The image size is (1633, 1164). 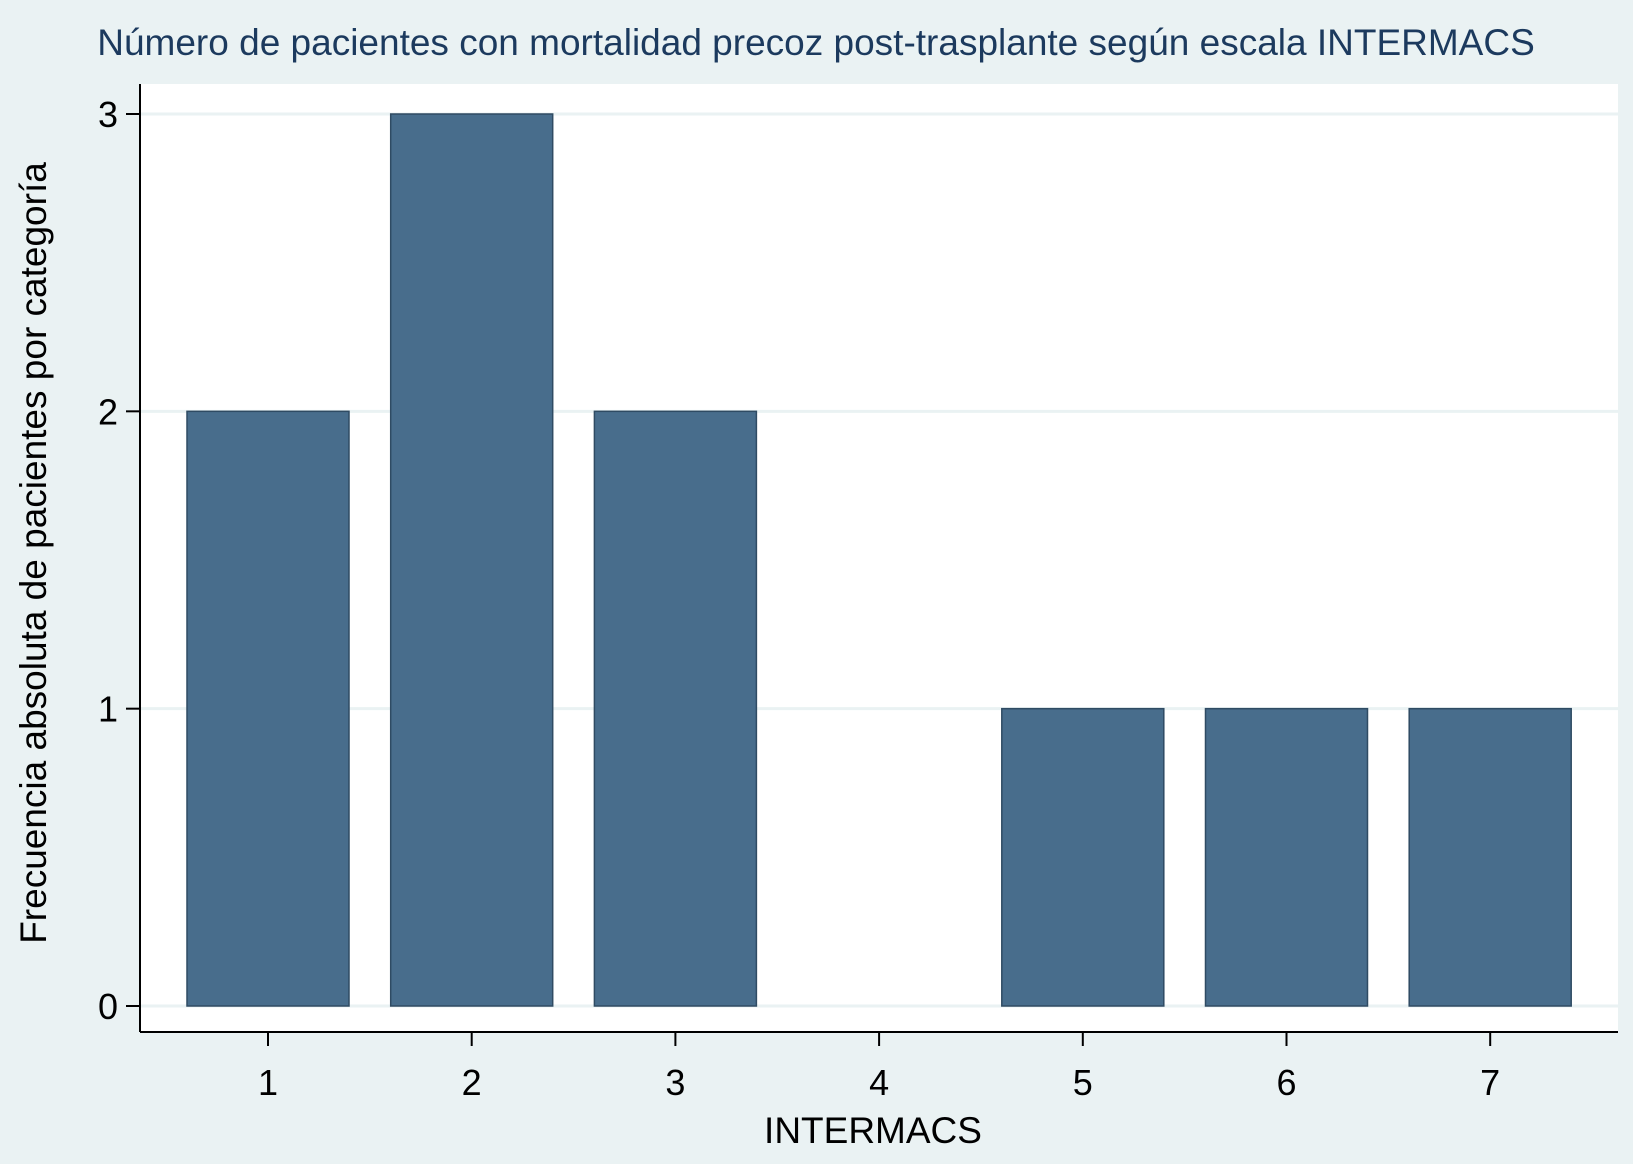 What do you see at coordinates (675, 1082) in the screenshot?
I see `x-tick-label-3: 3` at bounding box center [675, 1082].